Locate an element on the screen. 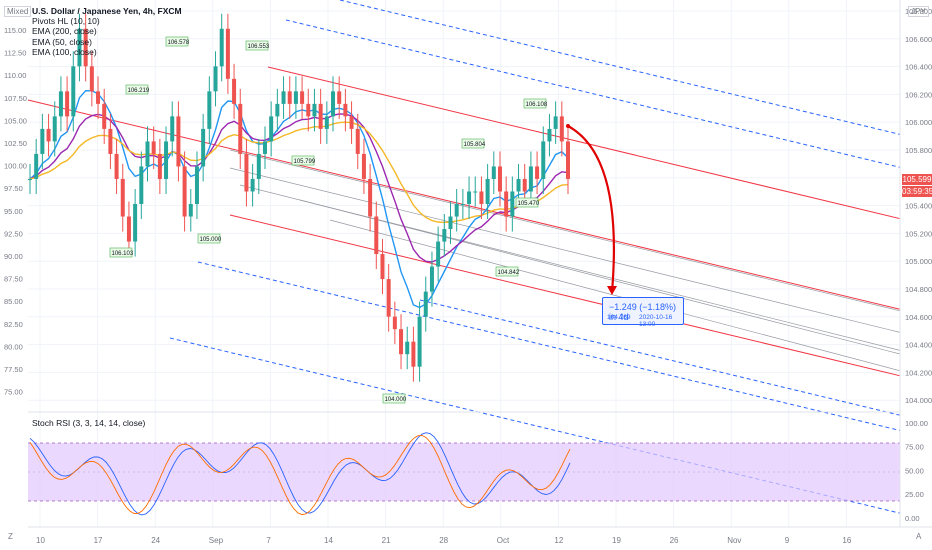 This screenshot has height=550, width=932. price-tick-label: 104.800 is located at coordinates (918, 289).